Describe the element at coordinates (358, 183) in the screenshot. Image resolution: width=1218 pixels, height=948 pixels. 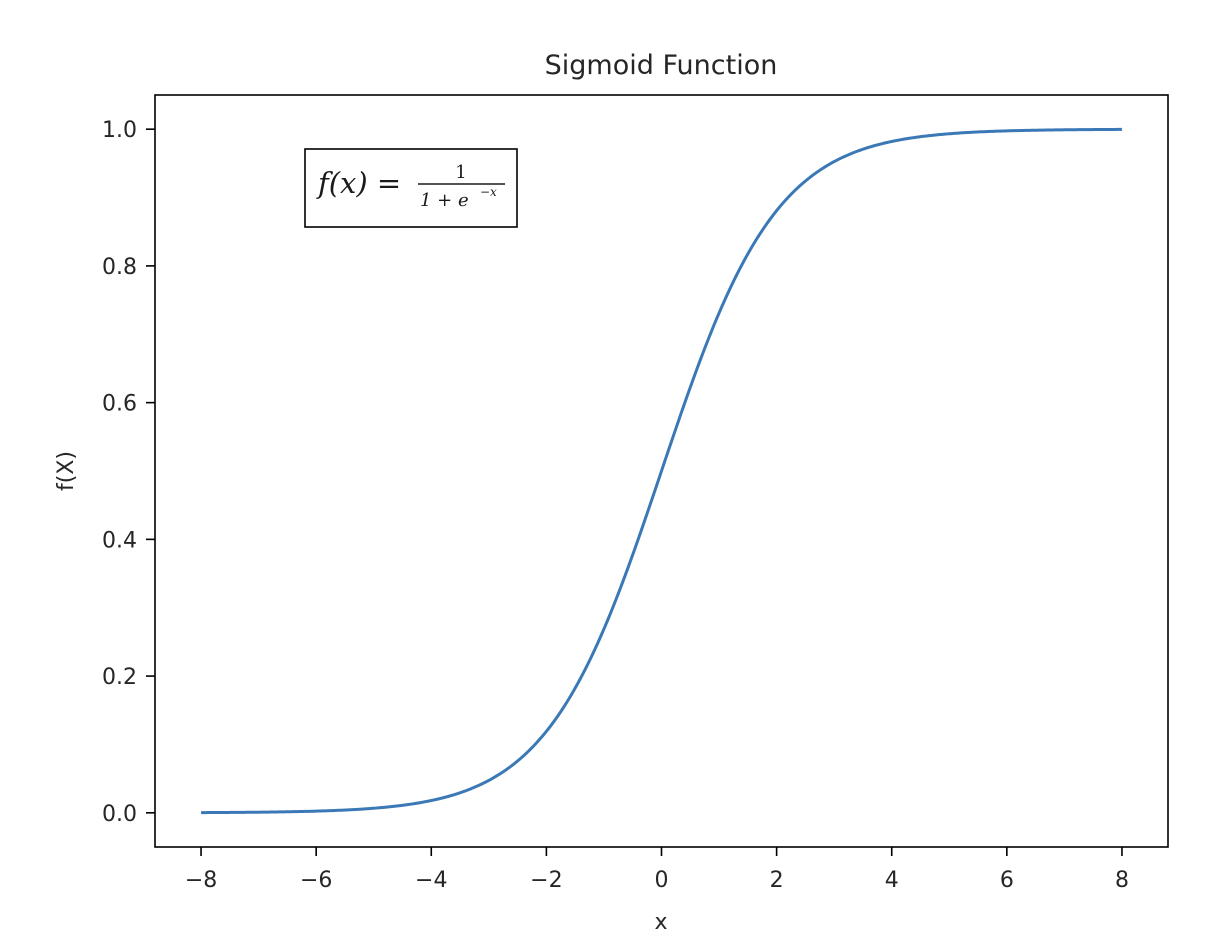
I see `formula-lhs: f(x) =` at that location.